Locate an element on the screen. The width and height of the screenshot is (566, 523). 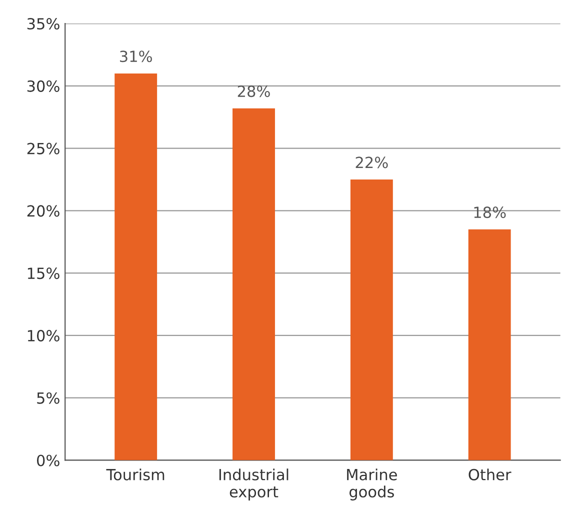
data-label: 28% is located at coordinates (254, 92).